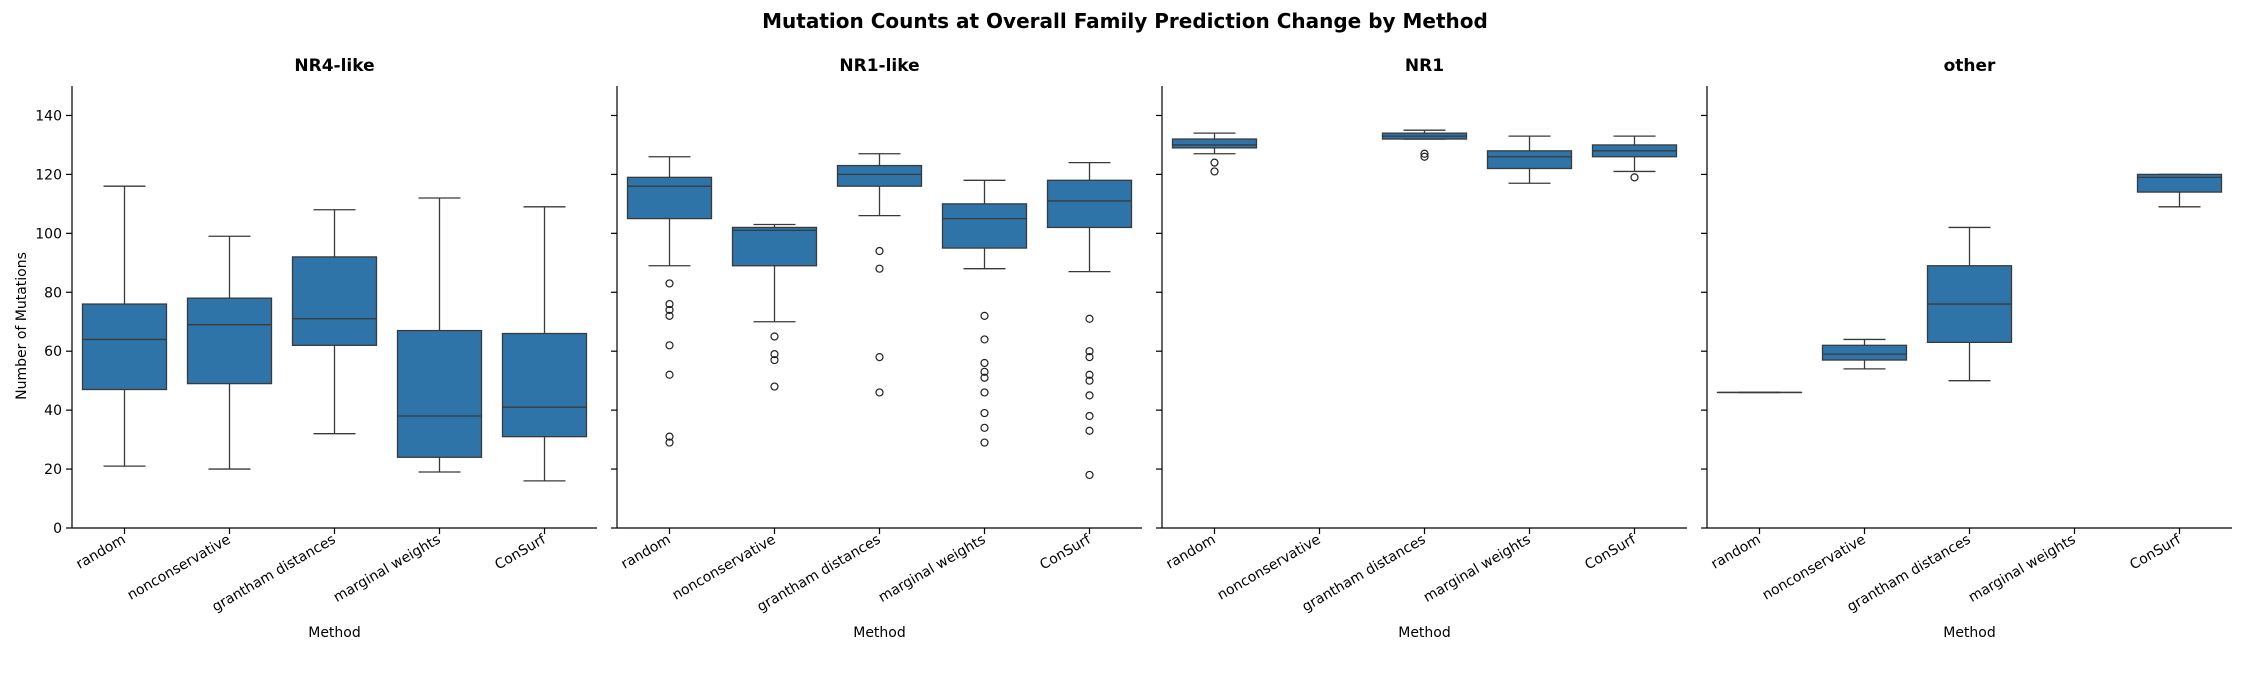 The height and width of the screenshot is (700, 2251). What do you see at coordinates (53, 293) in the screenshot?
I see `y-tick-label: 80` at bounding box center [53, 293].